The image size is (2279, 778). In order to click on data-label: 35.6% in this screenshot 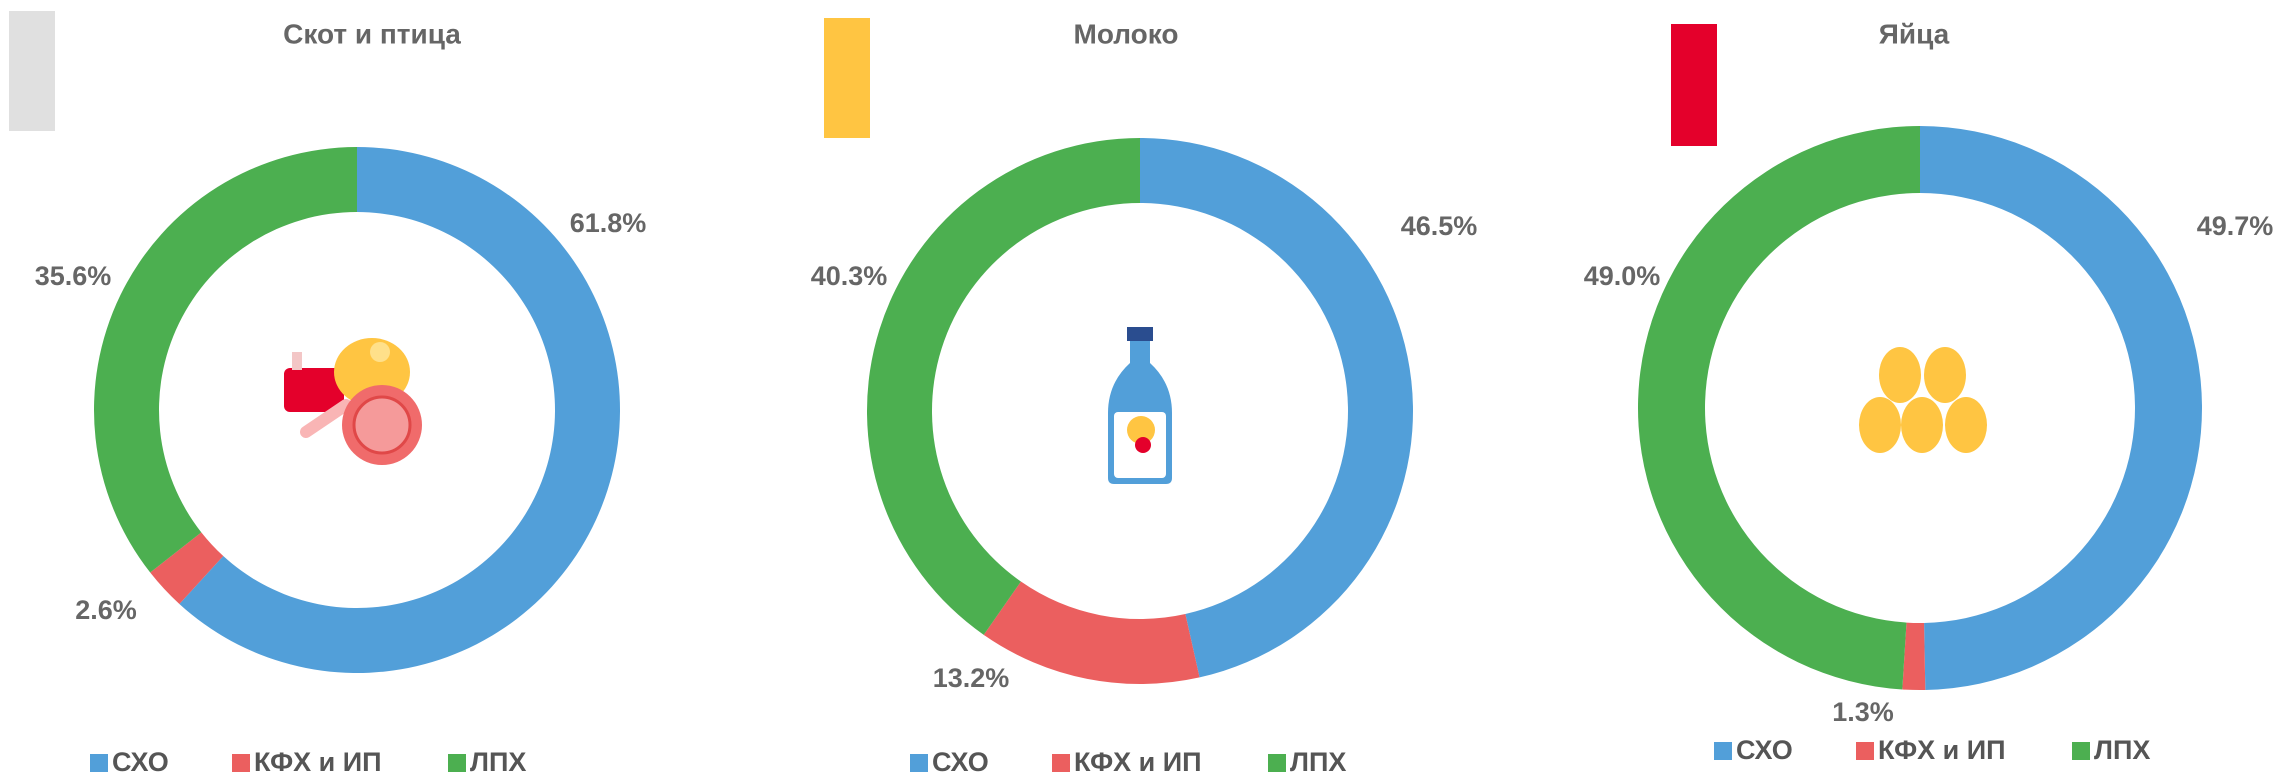, I will do `click(73, 276)`.